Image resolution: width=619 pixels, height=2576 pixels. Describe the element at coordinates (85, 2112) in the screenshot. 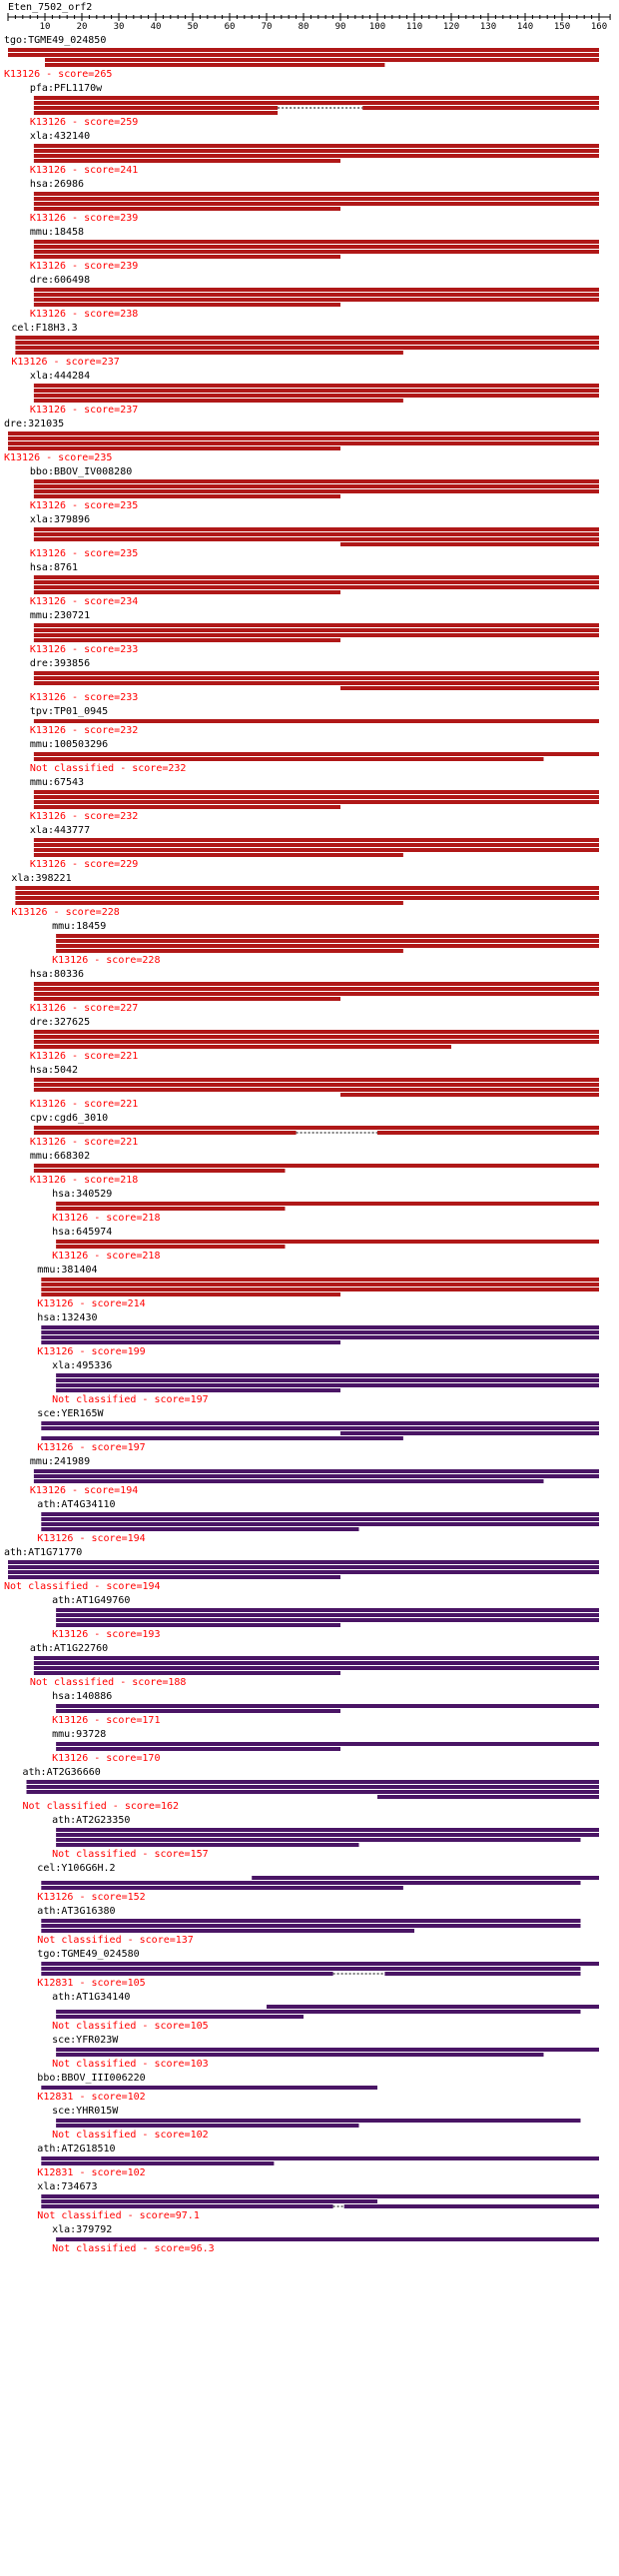

I see `gene-id: sce:YHR015W` at that location.